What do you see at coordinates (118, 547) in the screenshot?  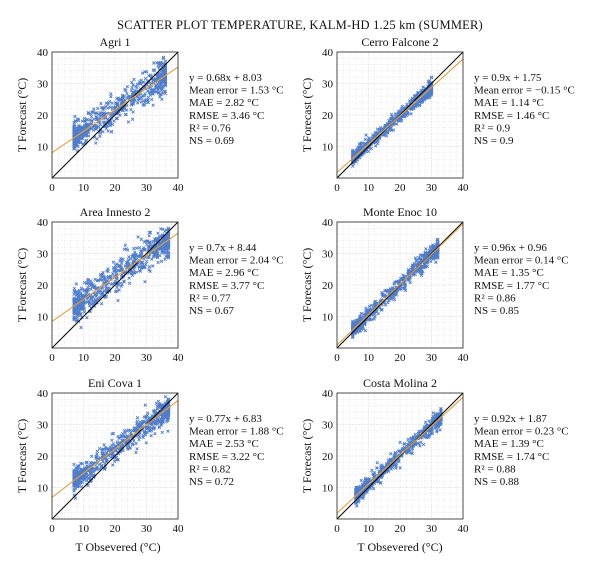 I see `x-axis-label-left: T Obsevered (°C)` at bounding box center [118, 547].